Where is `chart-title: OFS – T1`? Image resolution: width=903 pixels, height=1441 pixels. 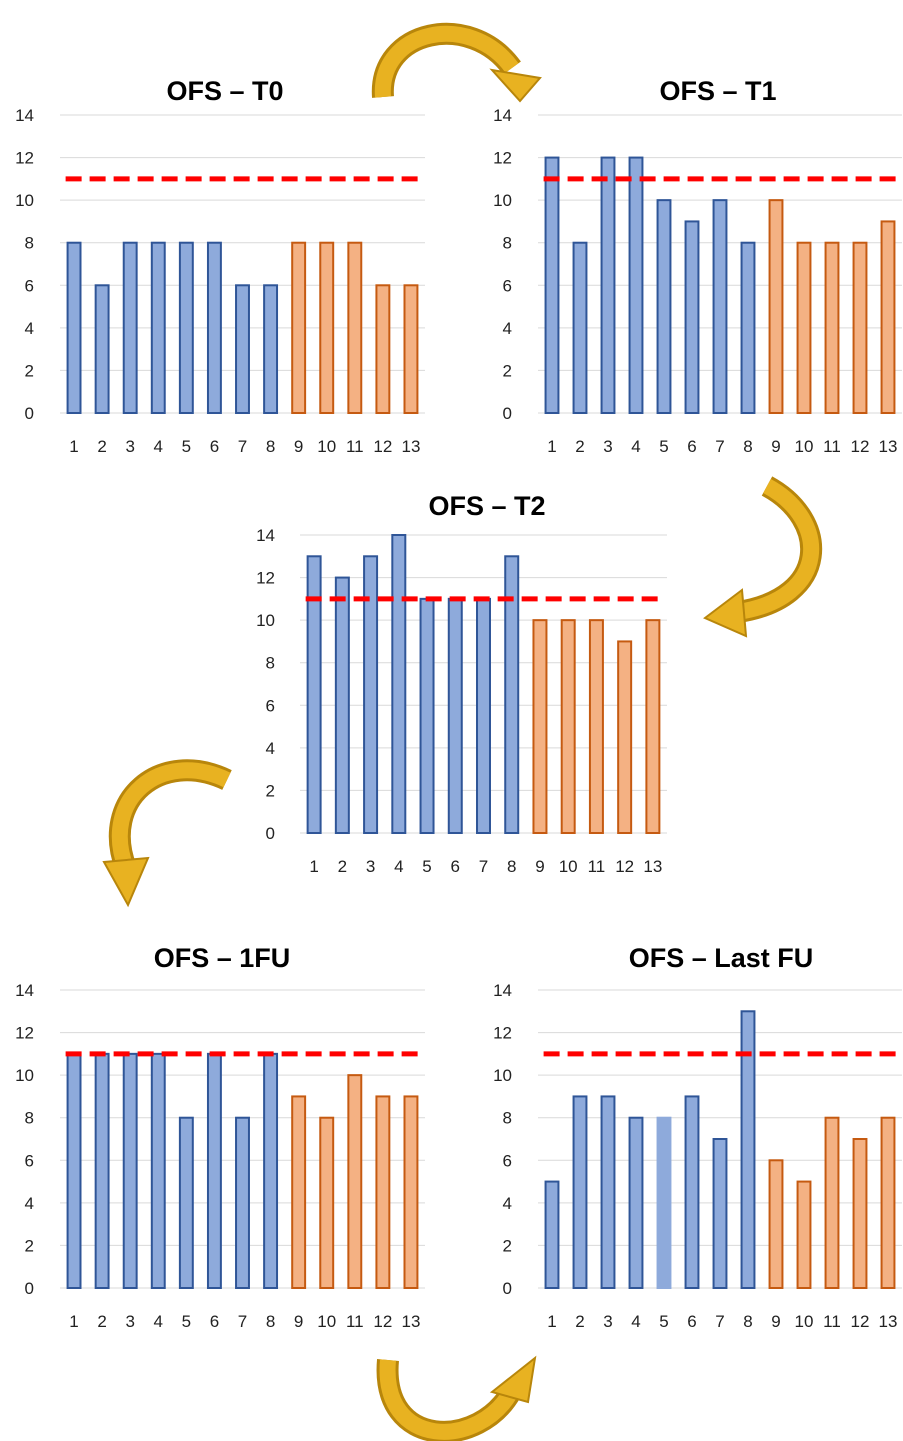
chart-title: OFS – T1 is located at coordinates (717, 91).